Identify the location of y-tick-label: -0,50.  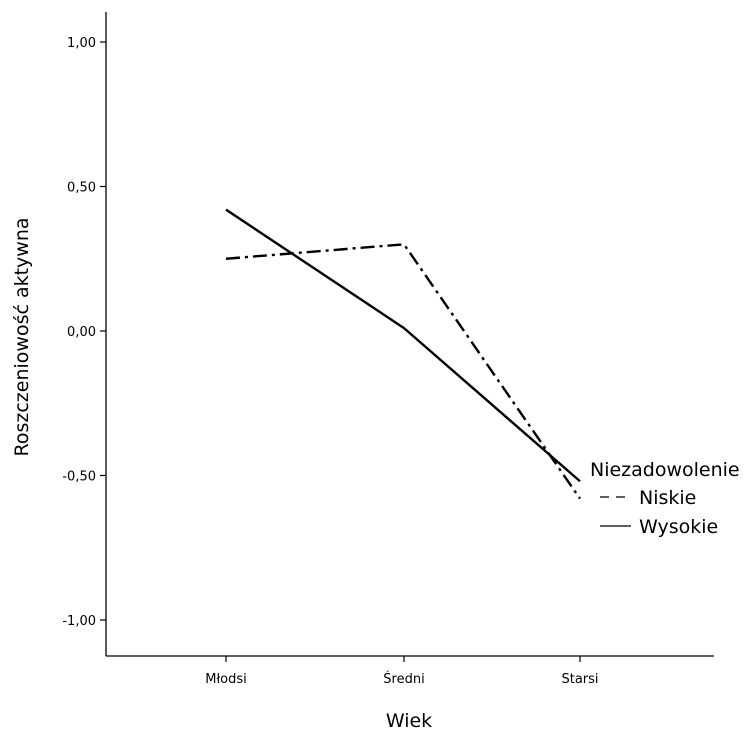
(79, 477).